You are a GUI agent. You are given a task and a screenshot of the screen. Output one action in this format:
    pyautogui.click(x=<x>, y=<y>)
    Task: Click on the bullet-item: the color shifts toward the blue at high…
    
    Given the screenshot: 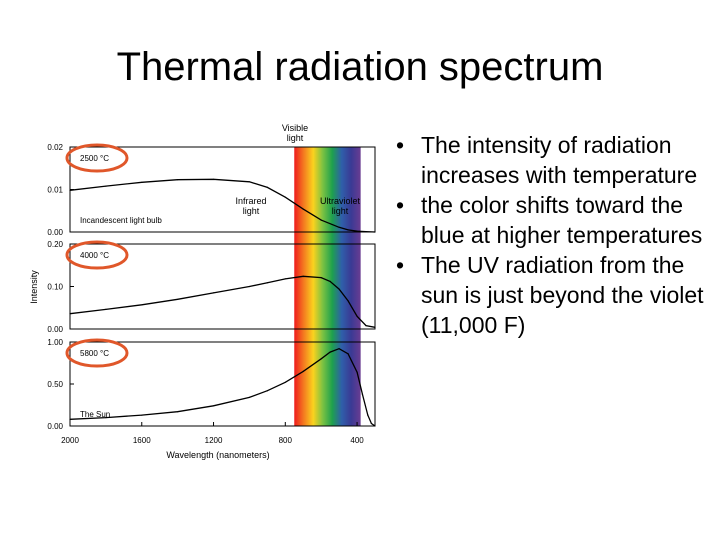 What is the action you would take?
    pyautogui.click(x=551, y=220)
    